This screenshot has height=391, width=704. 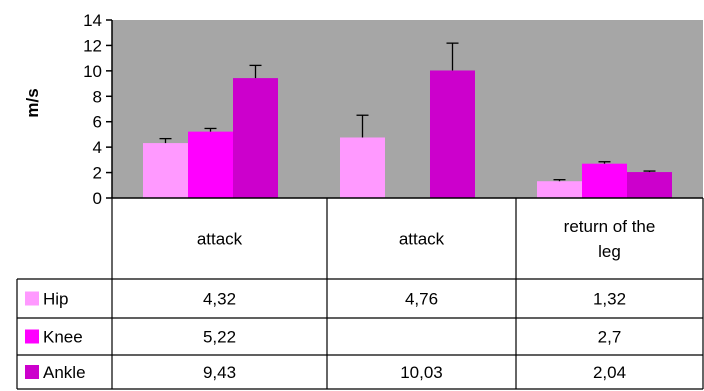 What do you see at coordinates (56, 299) in the screenshot?
I see `legend-label: Hip` at bounding box center [56, 299].